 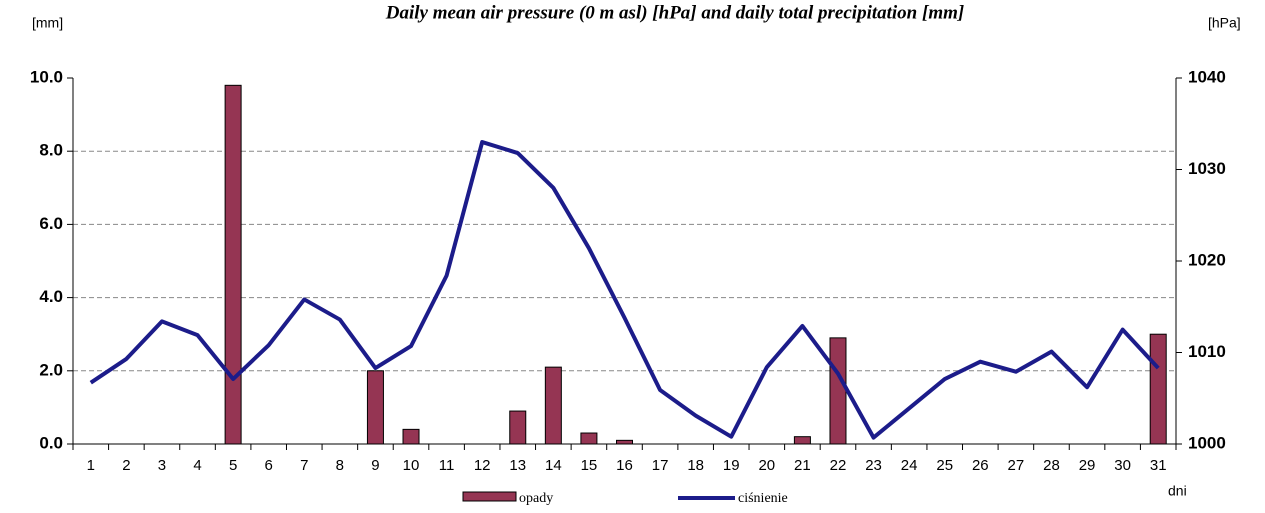 I want to click on x-tick-label: 6, so click(x=269, y=465).